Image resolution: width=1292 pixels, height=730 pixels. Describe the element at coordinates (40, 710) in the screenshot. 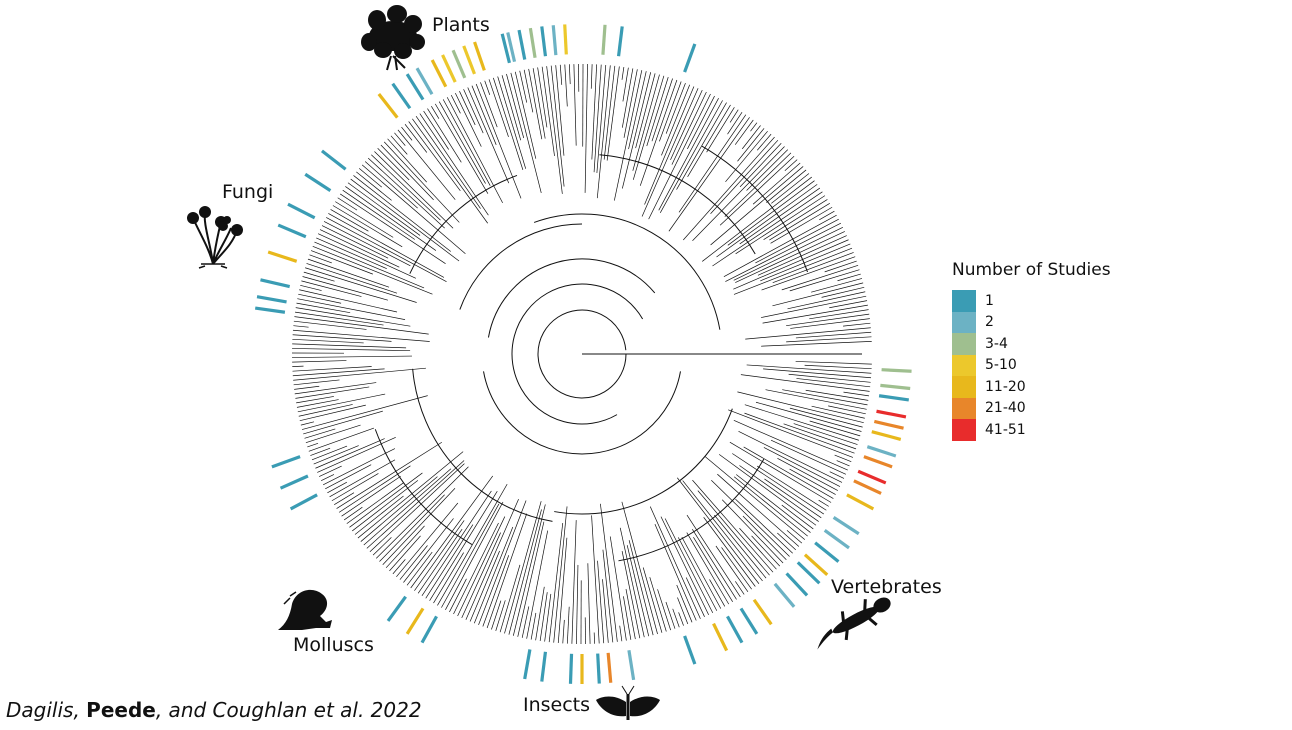

I see `citation-author-1: Dagilis` at that location.